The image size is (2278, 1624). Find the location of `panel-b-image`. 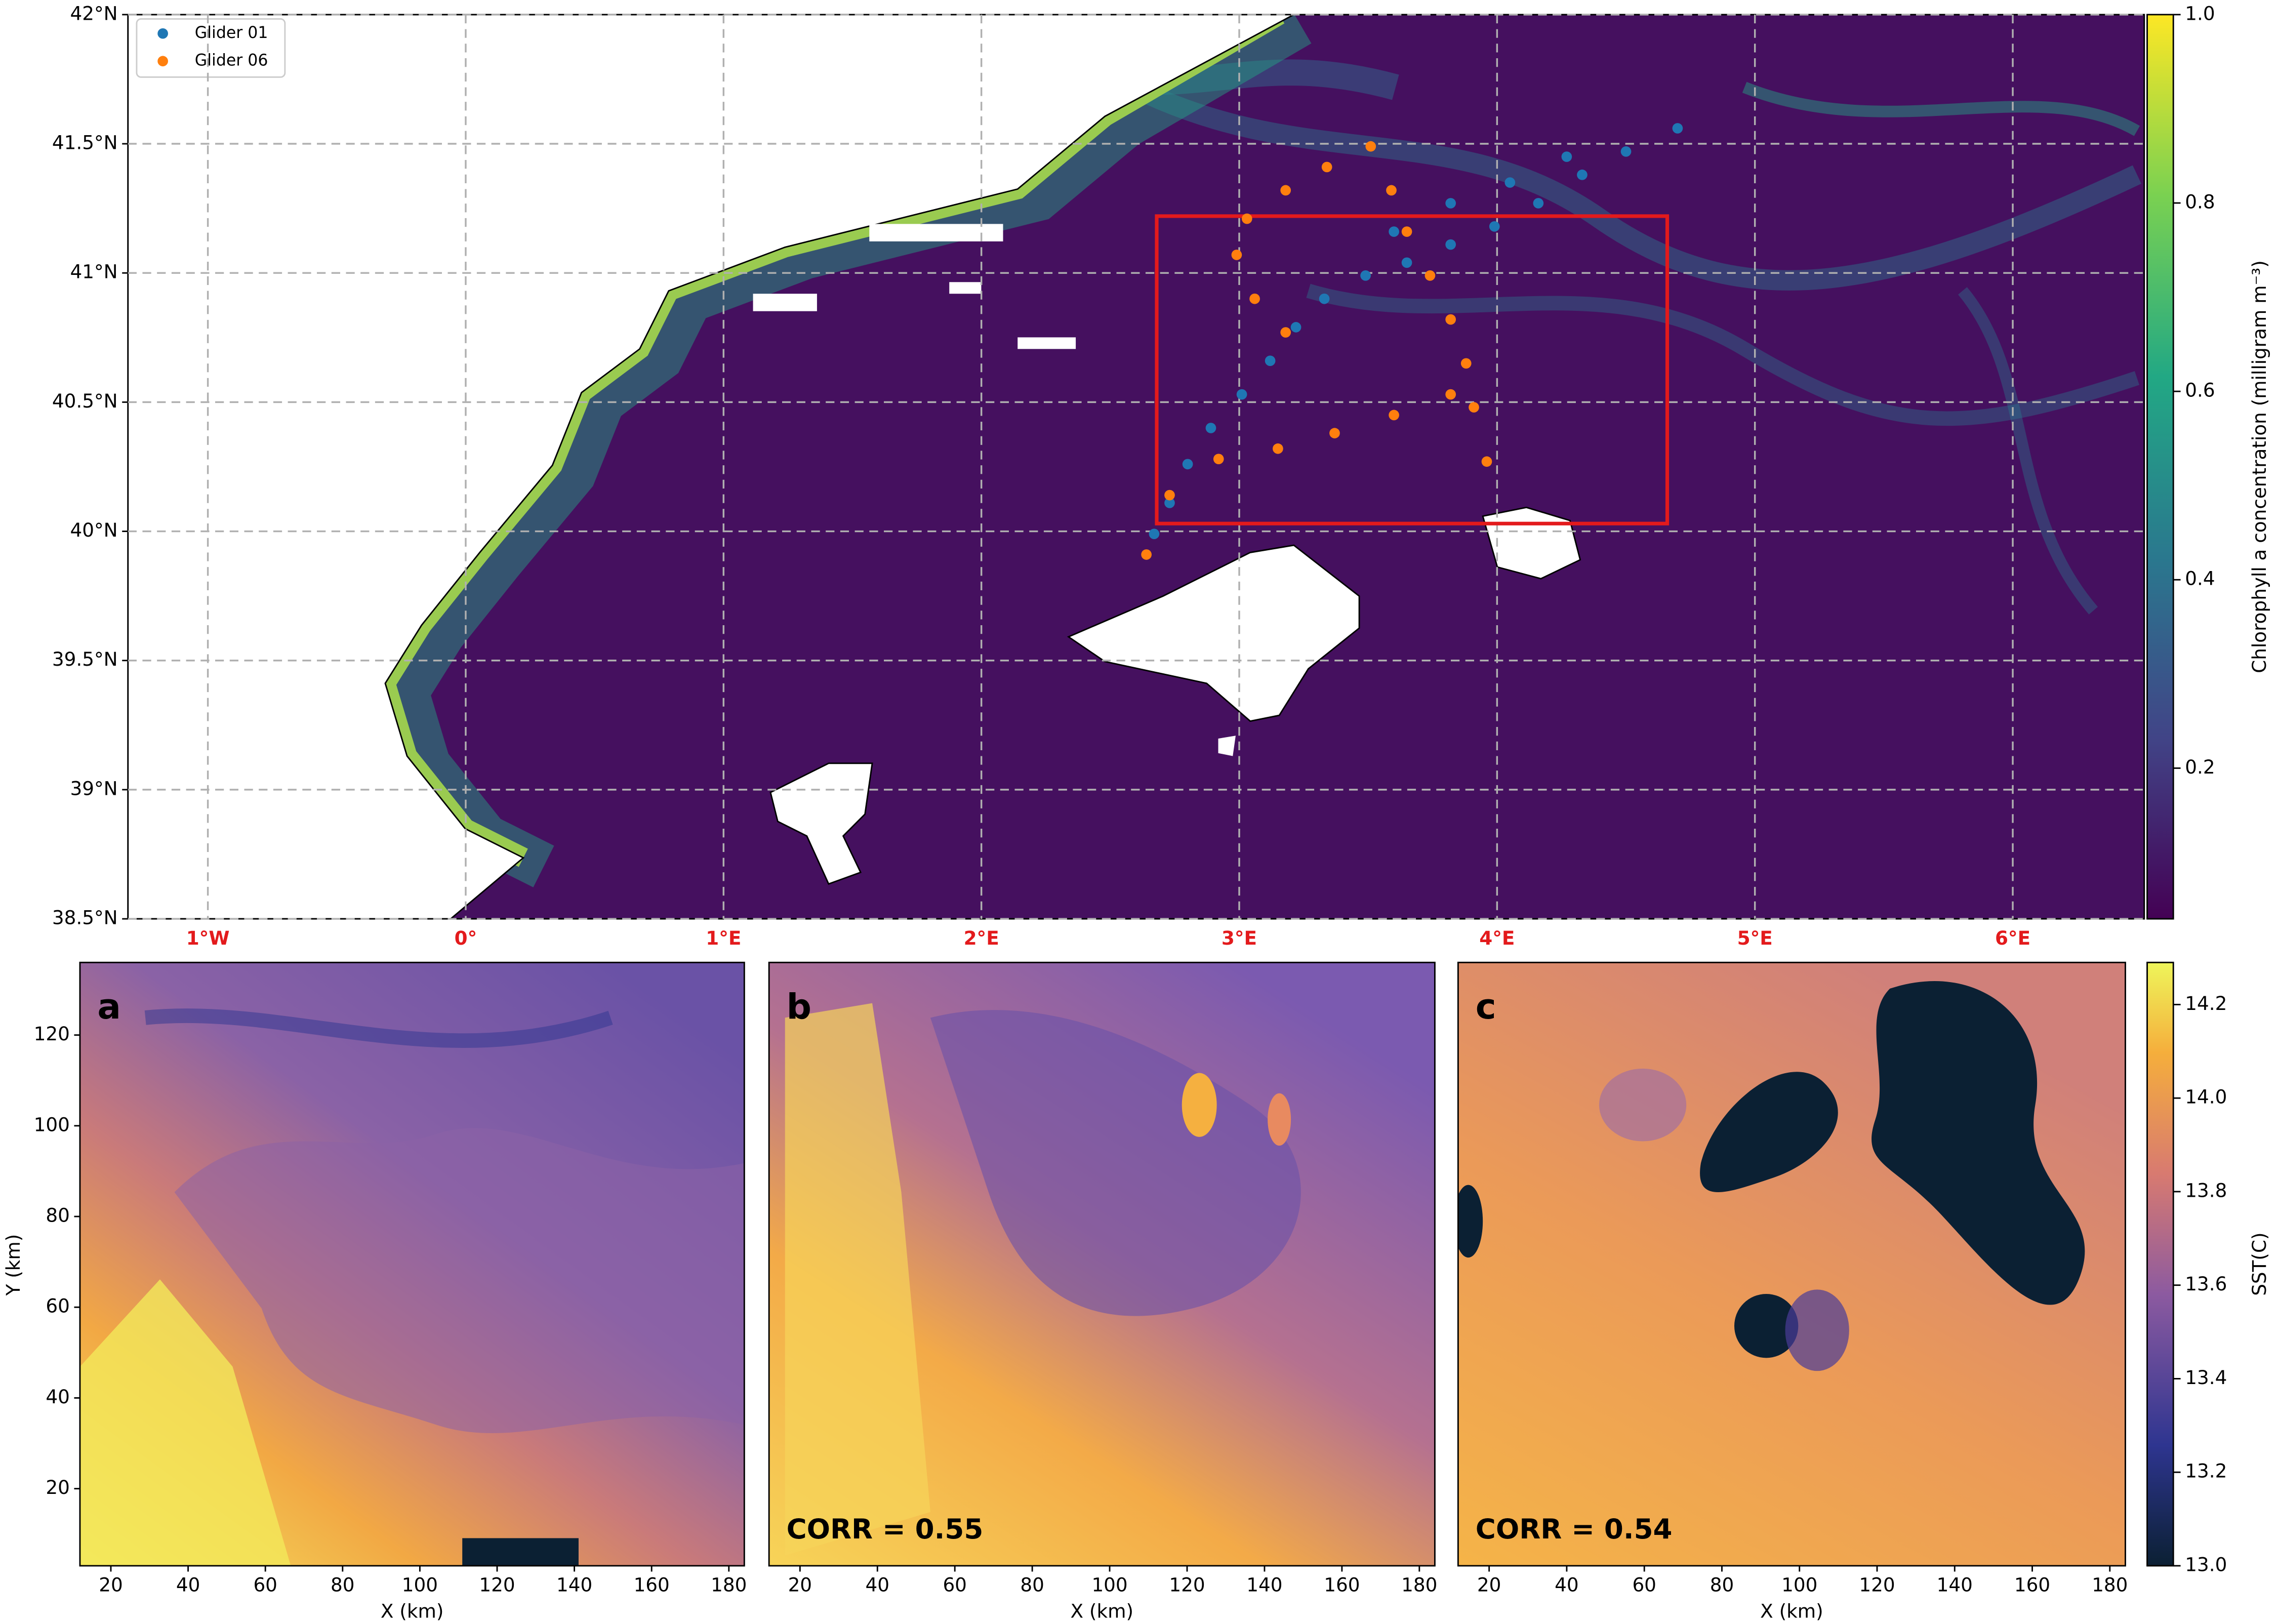

panel-b-image is located at coordinates (1102, 1264).